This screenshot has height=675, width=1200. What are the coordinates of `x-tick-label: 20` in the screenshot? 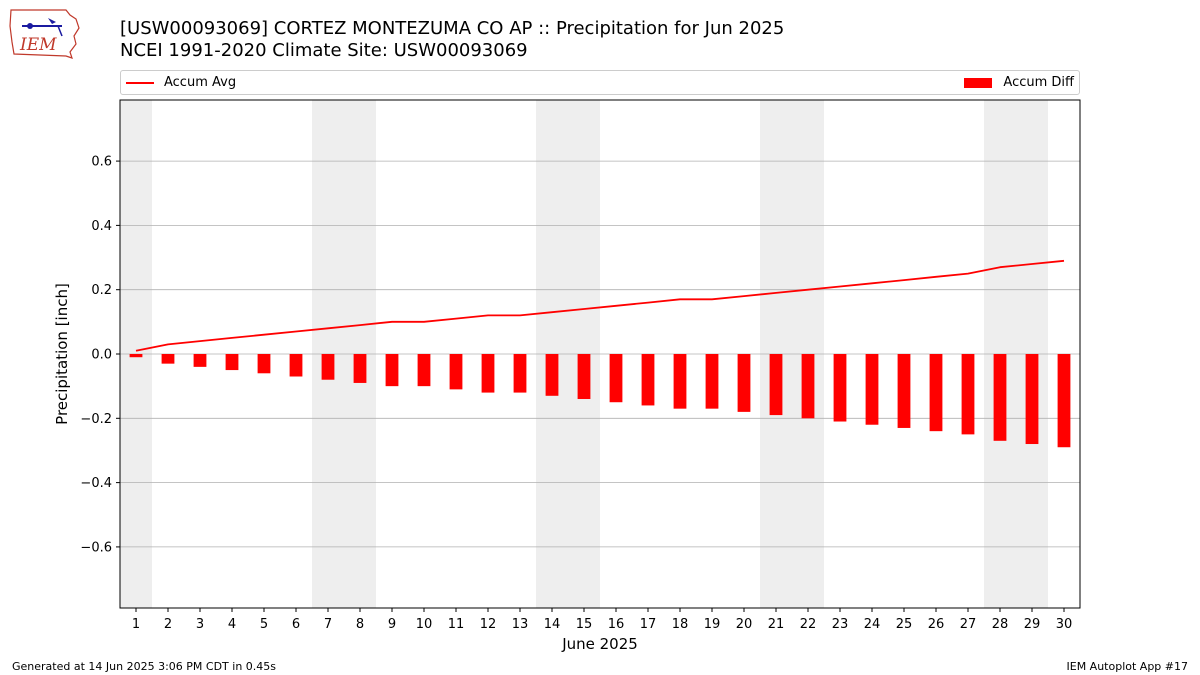 It's located at (744, 624).